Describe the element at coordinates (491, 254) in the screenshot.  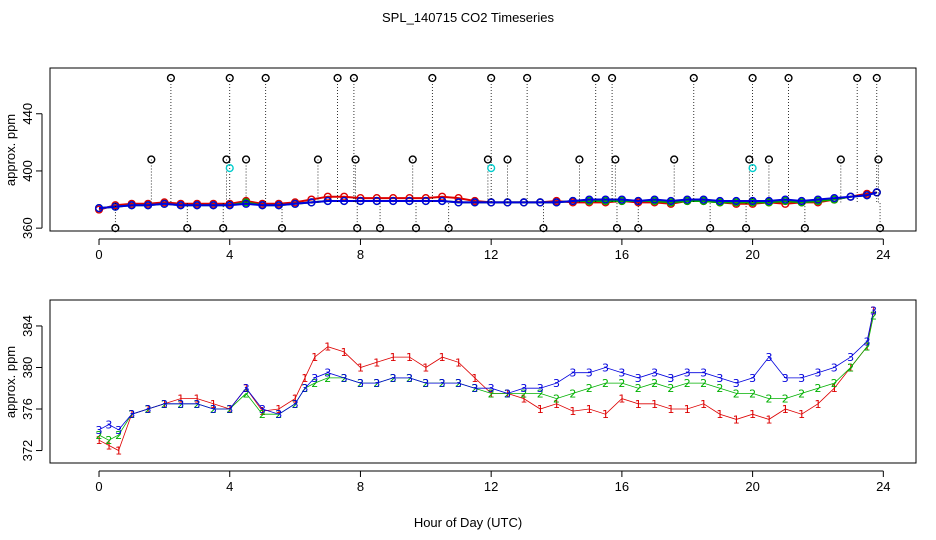
I see `x-tick-label: 12` at that location.